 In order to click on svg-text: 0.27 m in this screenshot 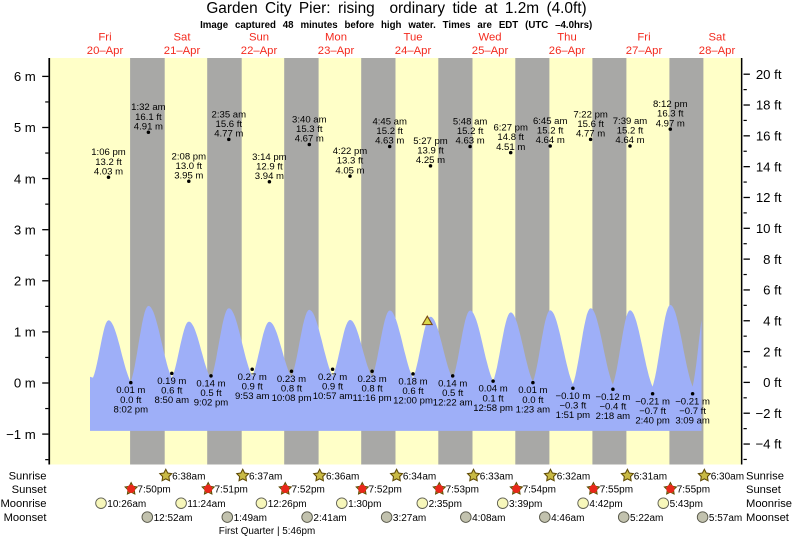, I will do `click(252, 377)`.